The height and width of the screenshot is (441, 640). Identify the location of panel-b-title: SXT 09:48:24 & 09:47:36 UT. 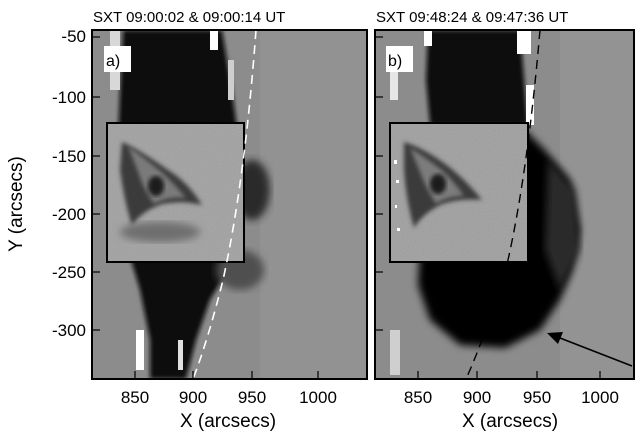
(472, 17).